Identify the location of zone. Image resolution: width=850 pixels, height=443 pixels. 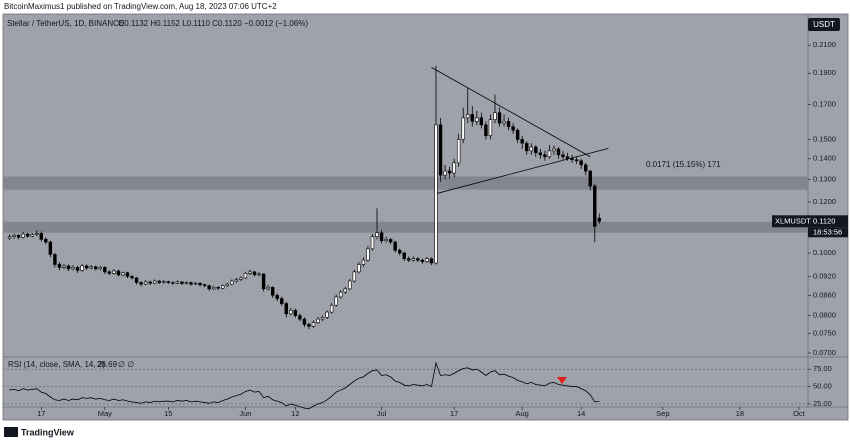
(405, 227).